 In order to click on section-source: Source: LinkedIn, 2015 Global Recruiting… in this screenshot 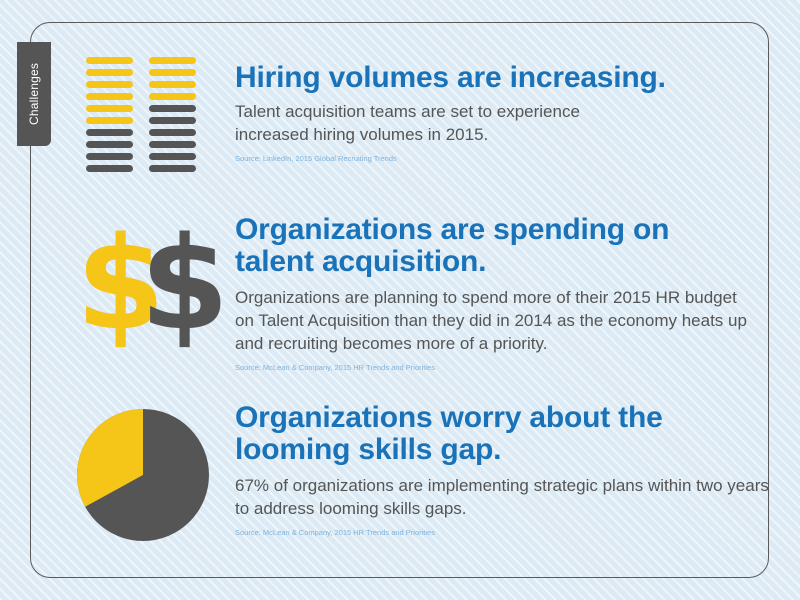, I will do `click(316, 158)`.